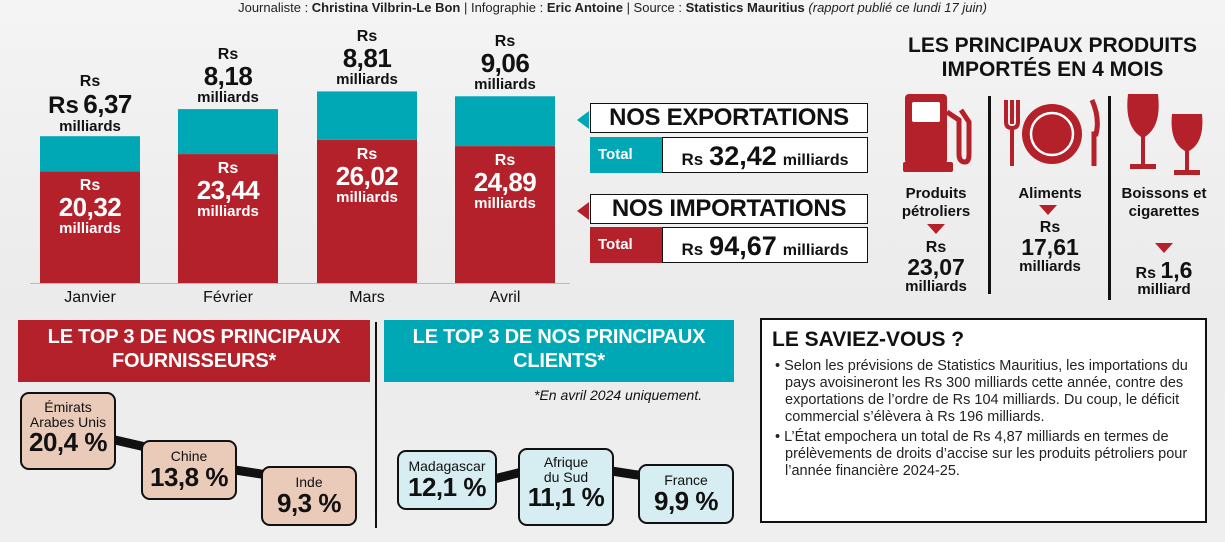 Image resolution: width=1225 pixels, height=542 pixels. What do you see at coordinates (189, 456) in the screenshot?
I see `supplier-name: Chine` at bounding box center [189, 456].